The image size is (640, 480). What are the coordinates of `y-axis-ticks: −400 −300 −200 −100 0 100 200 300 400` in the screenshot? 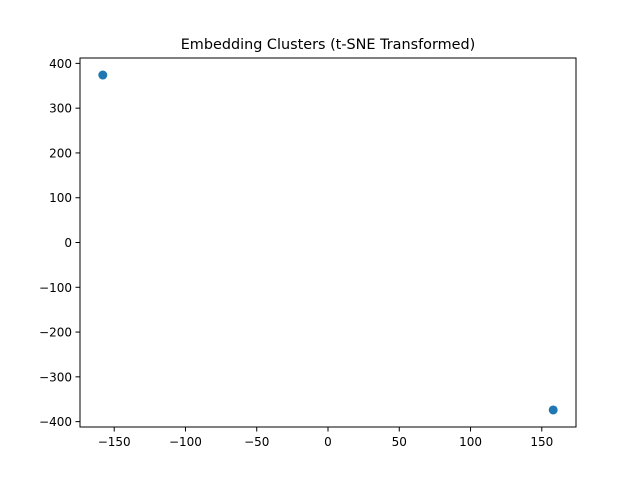 It's located at (59, 243).